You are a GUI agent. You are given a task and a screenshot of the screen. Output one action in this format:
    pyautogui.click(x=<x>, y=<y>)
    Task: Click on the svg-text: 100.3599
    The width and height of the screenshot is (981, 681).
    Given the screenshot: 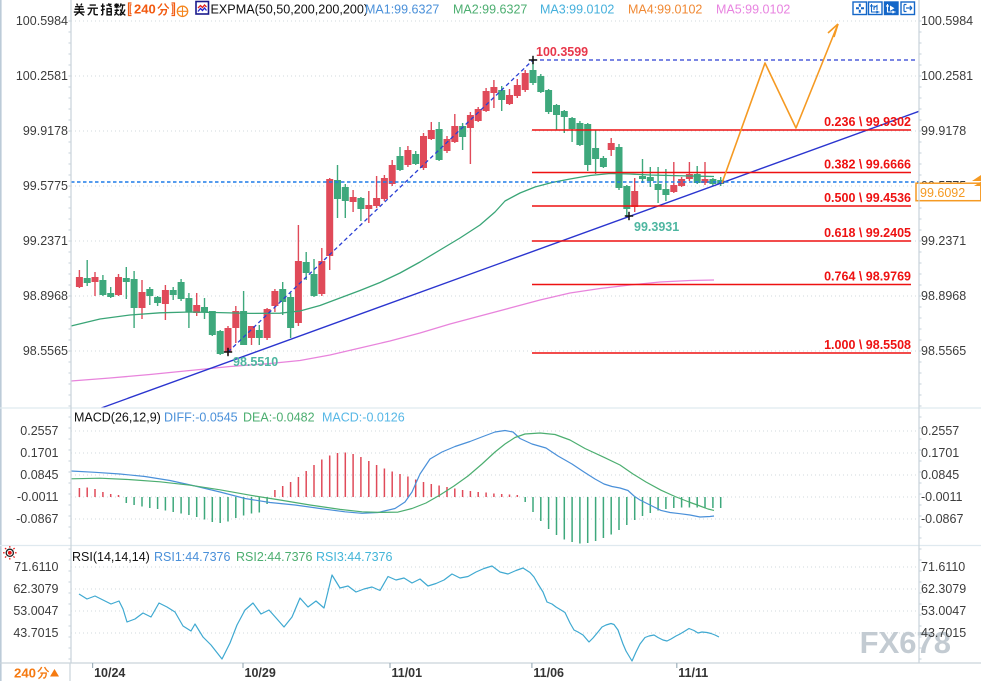 What is the action you would take?
    pyautogui.click(x=562, y=52)
    